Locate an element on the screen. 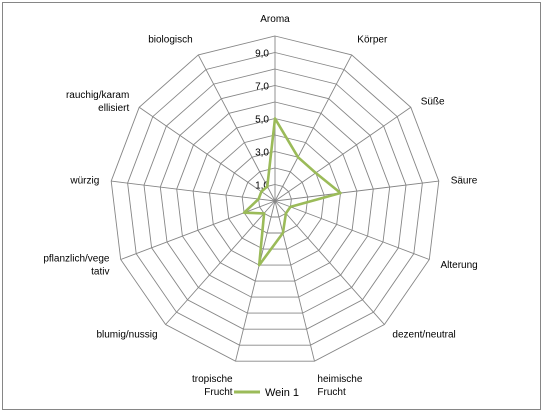 The width and height of the screenshot is (545, 414). tick-label-3: 5,0 is located at coordinates (262, 120).